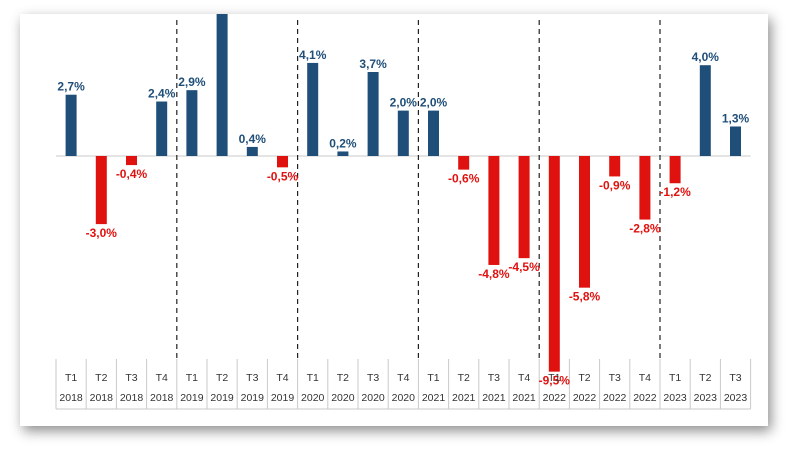  I want to click on data-label: 0,4%, so click(253, 139).